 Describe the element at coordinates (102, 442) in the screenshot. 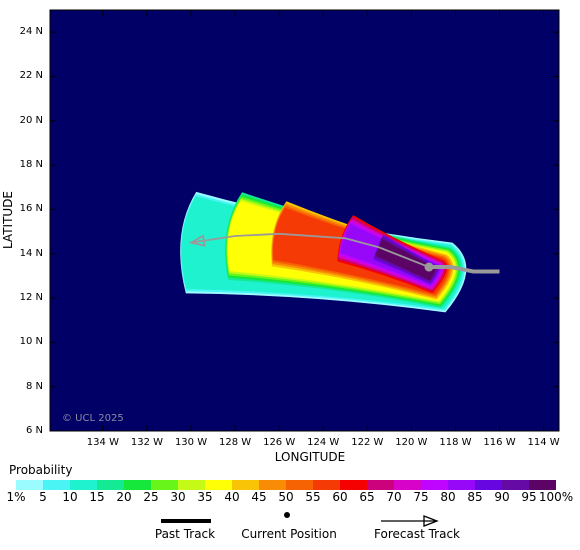

I see `longitude-tick-label: 134 W` at that location.